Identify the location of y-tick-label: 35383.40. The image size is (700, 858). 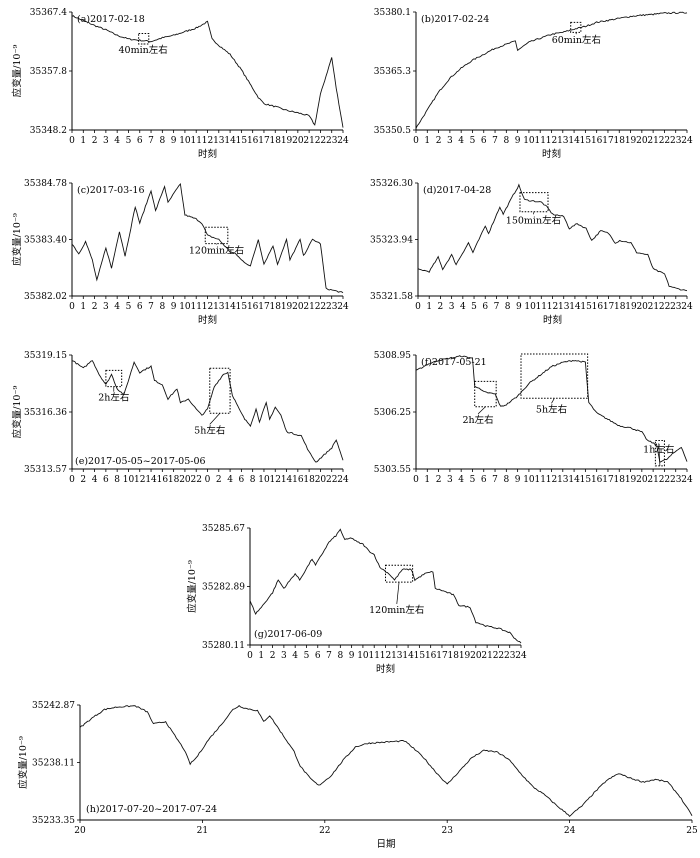
(45, 241).